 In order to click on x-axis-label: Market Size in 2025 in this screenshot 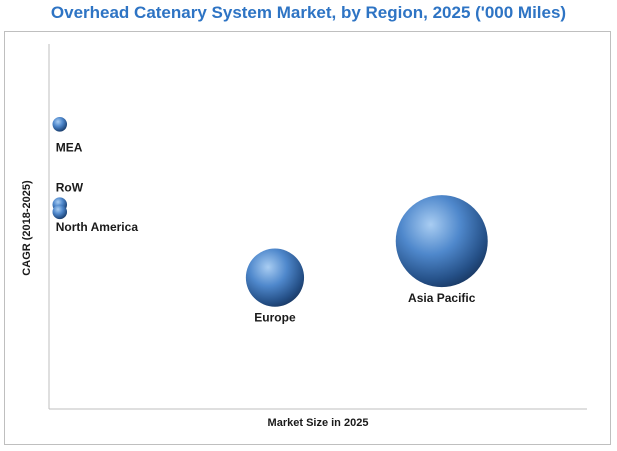, I will do `click(318, 423)`.